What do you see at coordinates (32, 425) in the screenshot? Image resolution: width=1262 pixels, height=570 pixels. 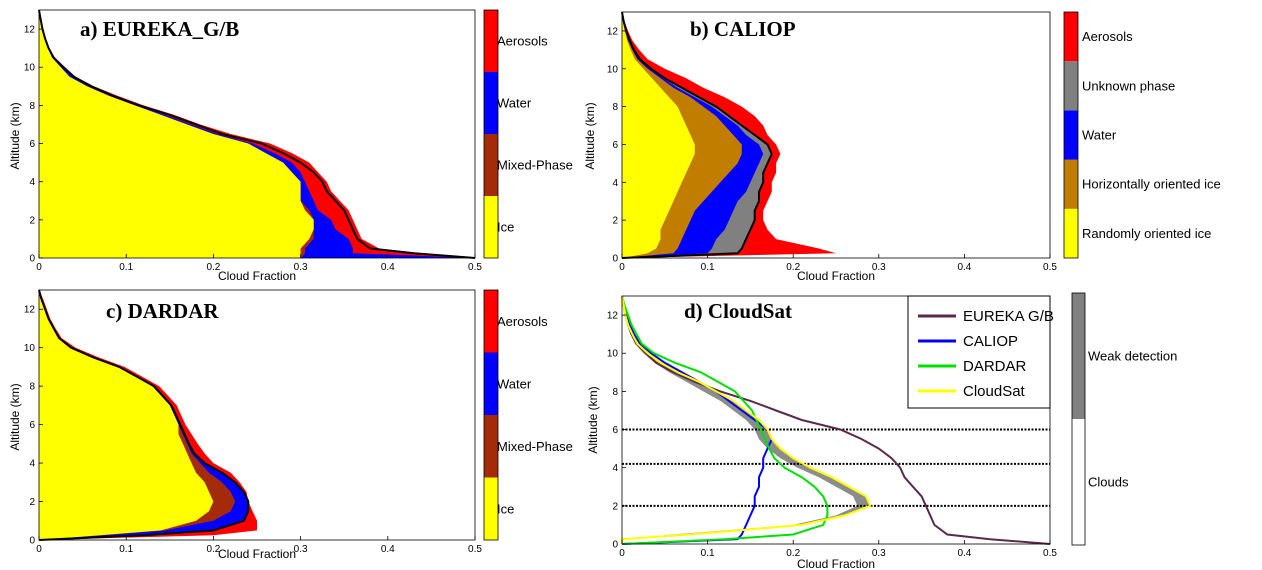 I see `panel-c-ytick-label-3: 6` at bounding box center [32, 425].